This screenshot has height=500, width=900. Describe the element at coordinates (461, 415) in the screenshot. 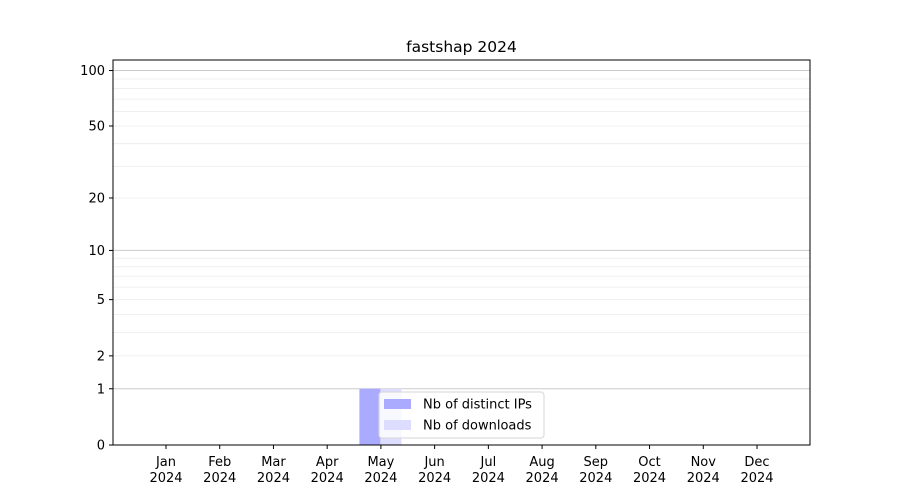

I see `legend-box` at that location.